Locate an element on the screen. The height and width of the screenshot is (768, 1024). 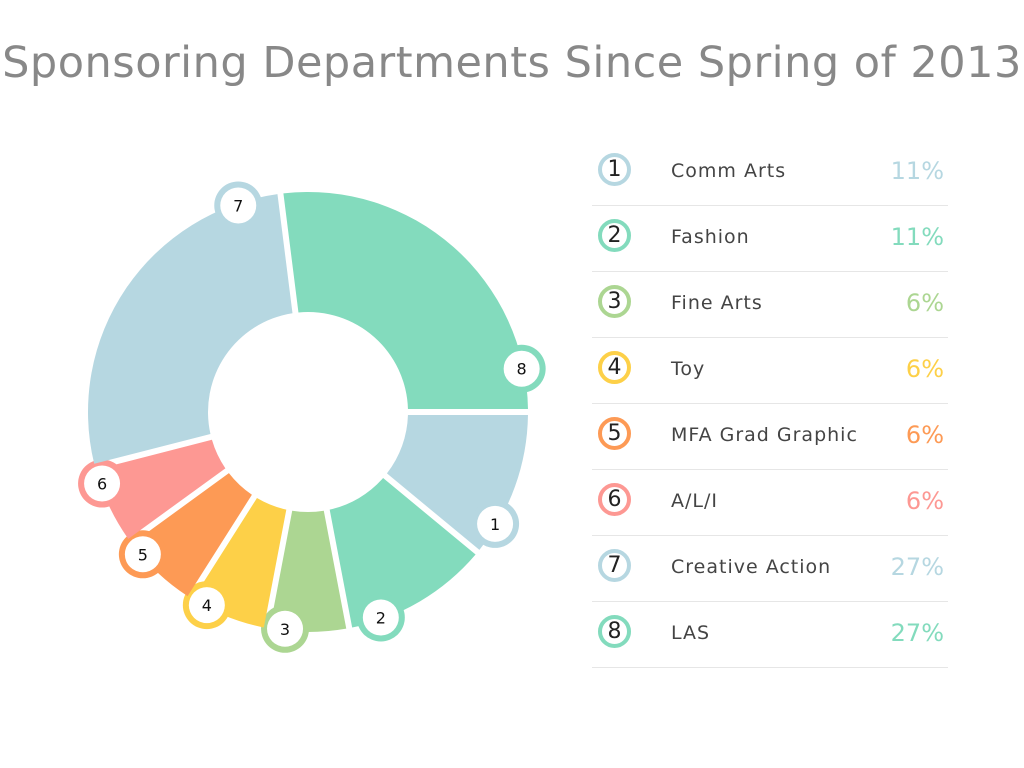
slice-badge-number: 4 is located at coordinates (207, 605).